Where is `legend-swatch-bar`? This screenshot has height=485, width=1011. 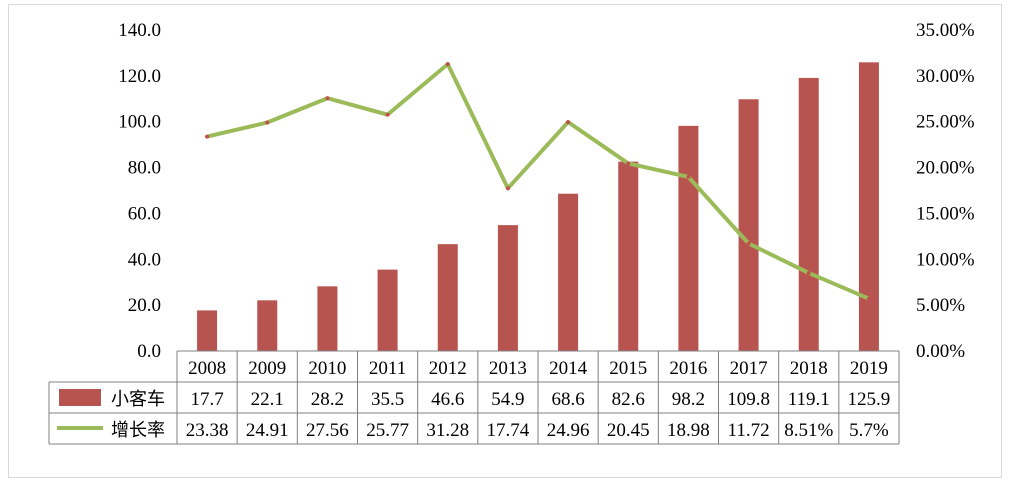
legend-swatch-bar is located at coordinates (80, 397).